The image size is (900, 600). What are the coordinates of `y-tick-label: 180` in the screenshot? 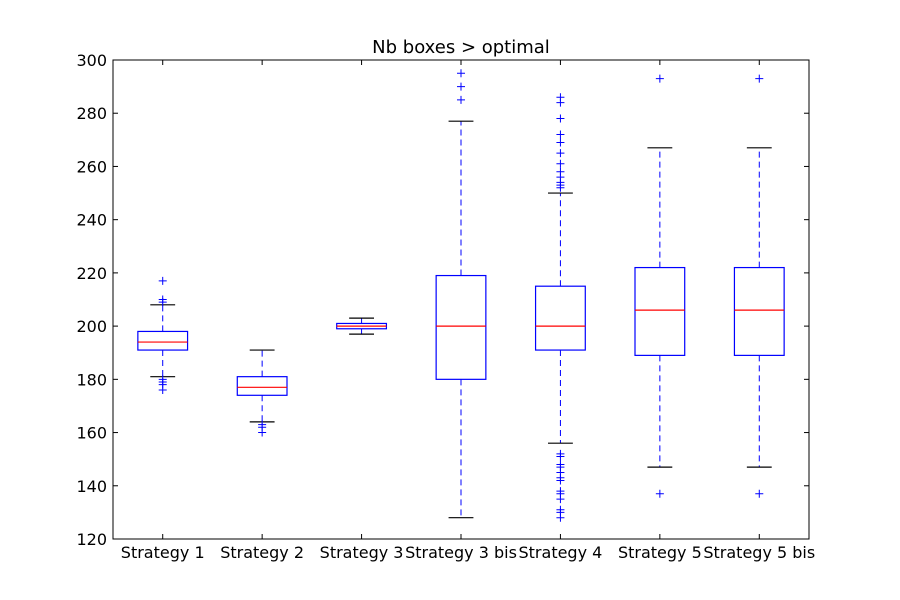 It's located at (91, 379).